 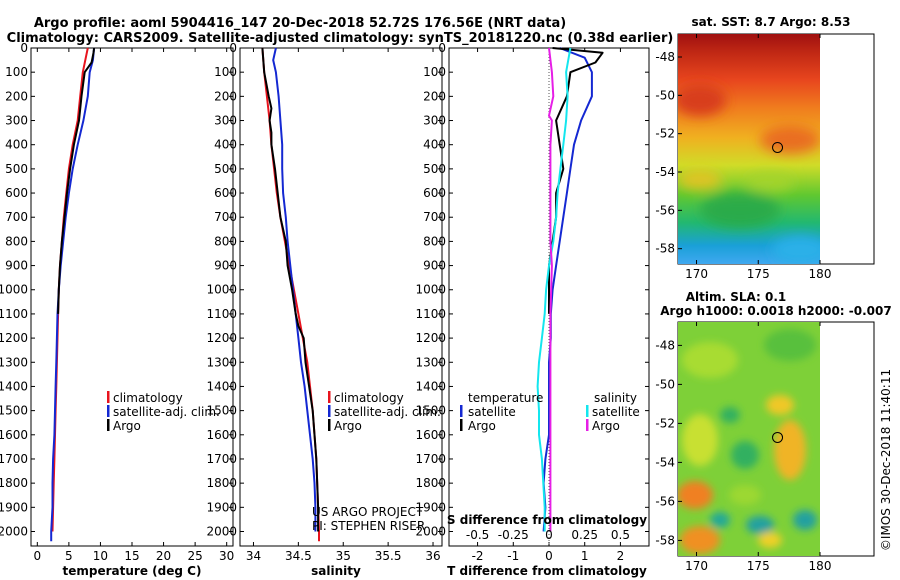 I want to click on lat-tick-label: -48, so click(x=665, y=345).